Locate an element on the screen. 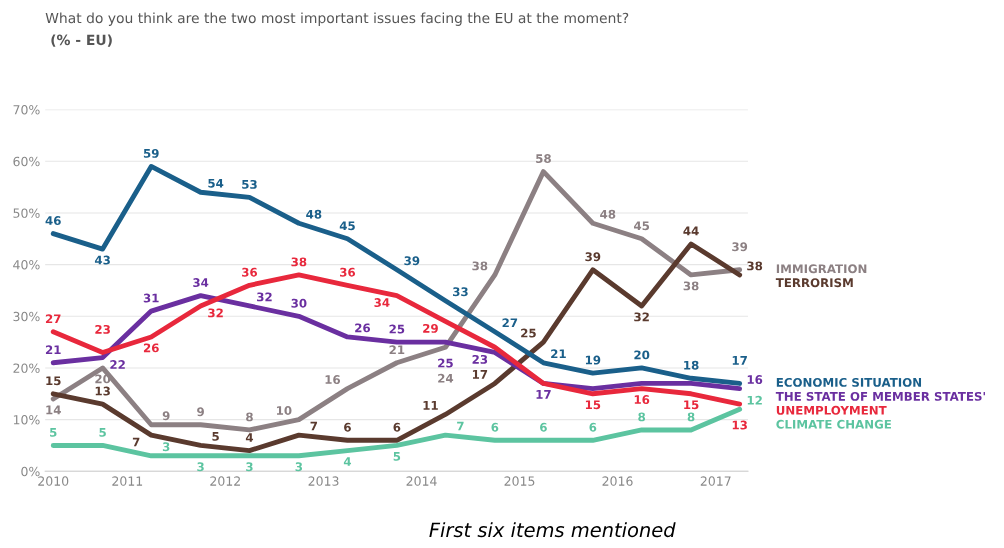 This screenshot has height=548, width=1004. y-tick-label: 50% is located at coordinates (26, 213).